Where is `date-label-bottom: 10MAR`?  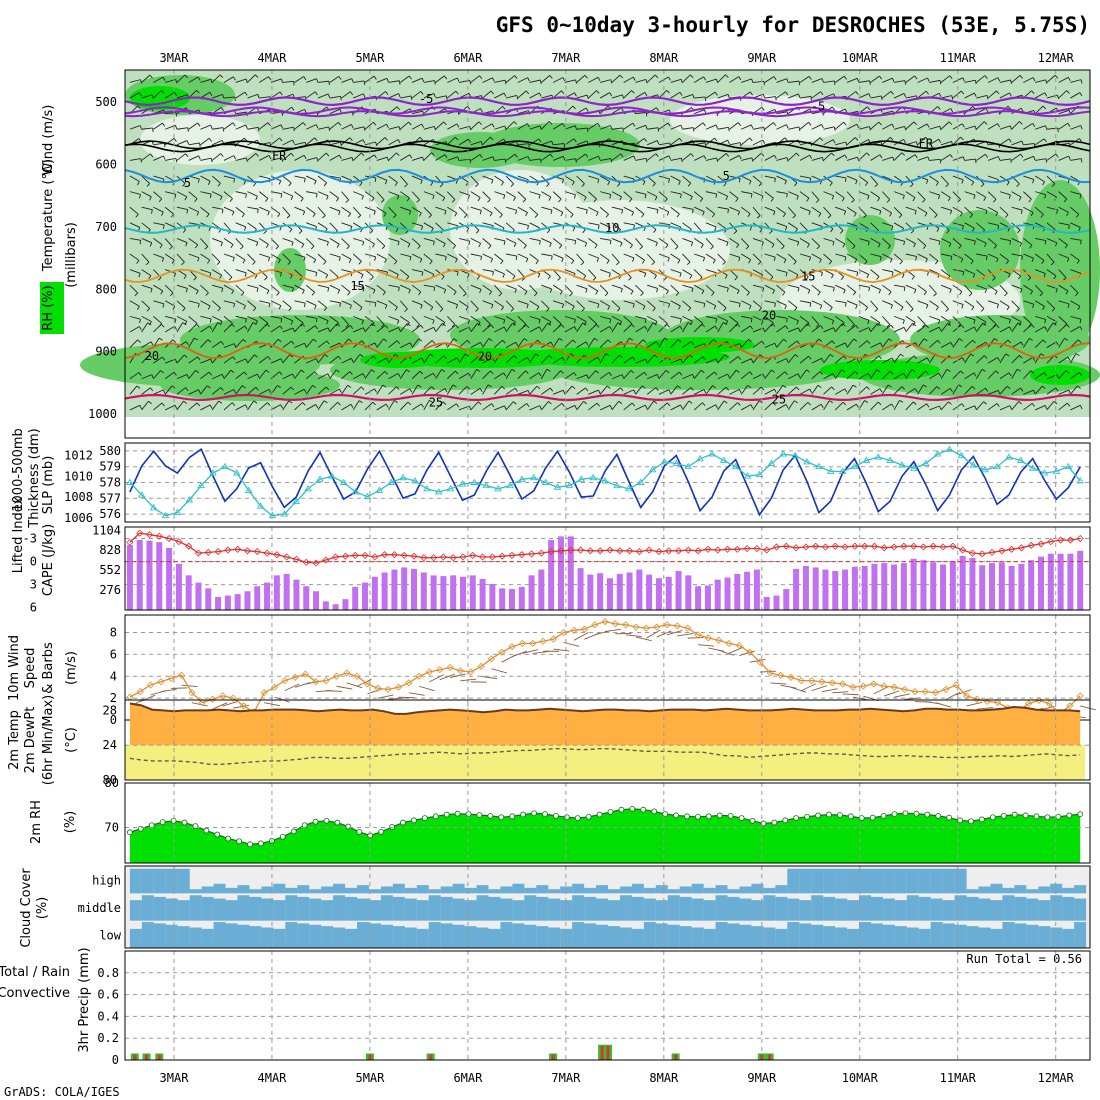
date-label-bottom: 10MAR is located at coordinates (860, 1078).